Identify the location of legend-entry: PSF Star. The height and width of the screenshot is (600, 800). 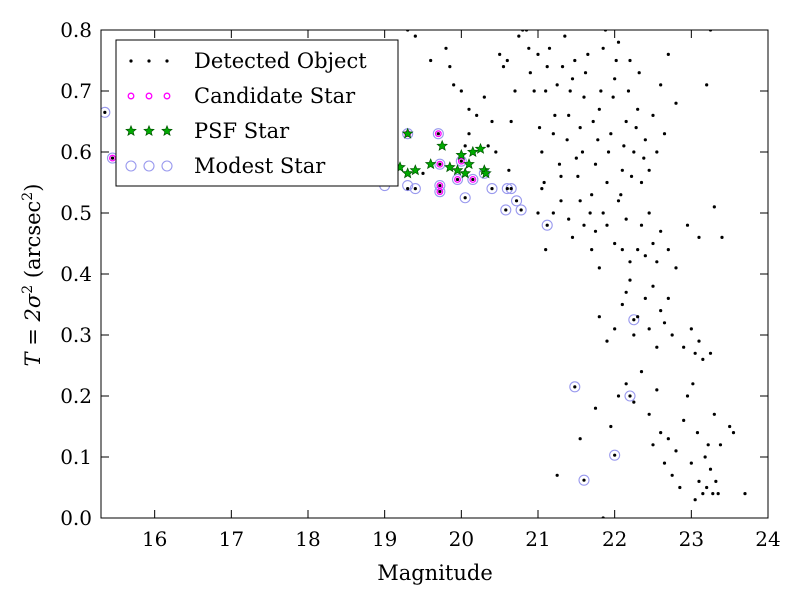
(207, 131).